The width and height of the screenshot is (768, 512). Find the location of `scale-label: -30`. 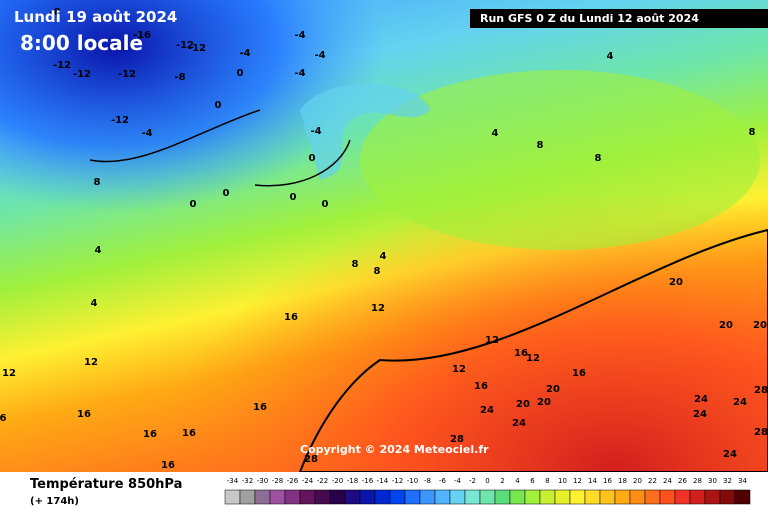

scale-label: -30 is located at coordinates (262, 481).